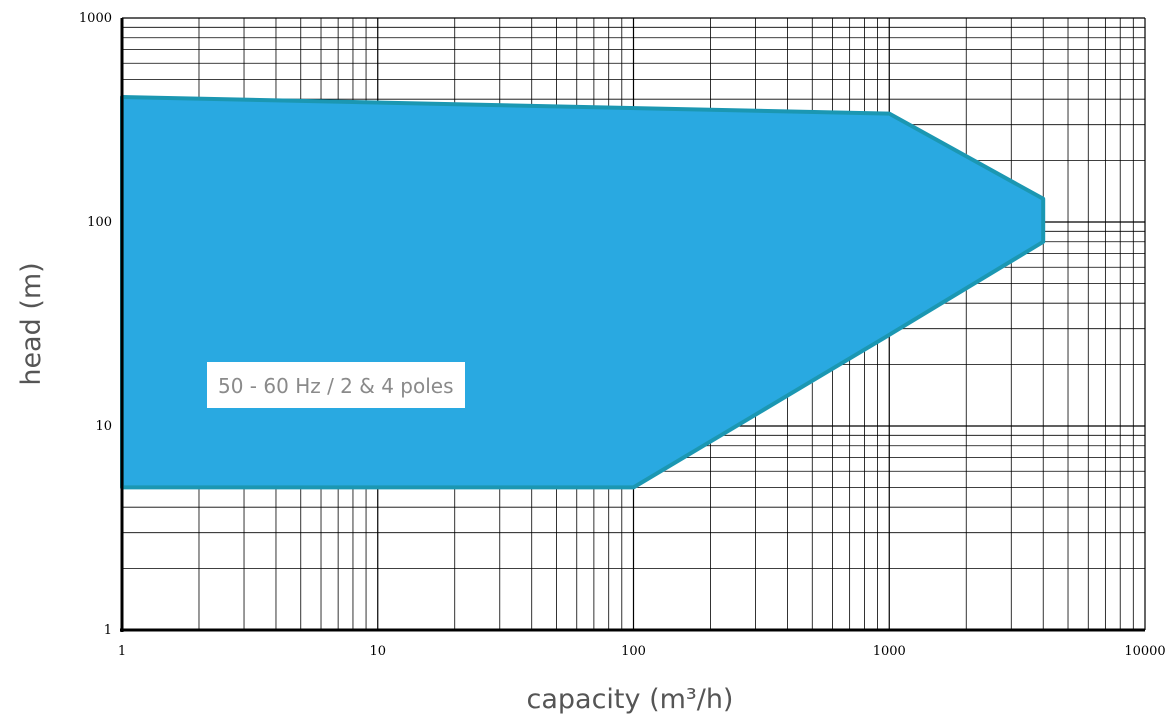 This screenshot has height=723, width=1166. I want to click on y-tick-label: 1, so click(108, 630).